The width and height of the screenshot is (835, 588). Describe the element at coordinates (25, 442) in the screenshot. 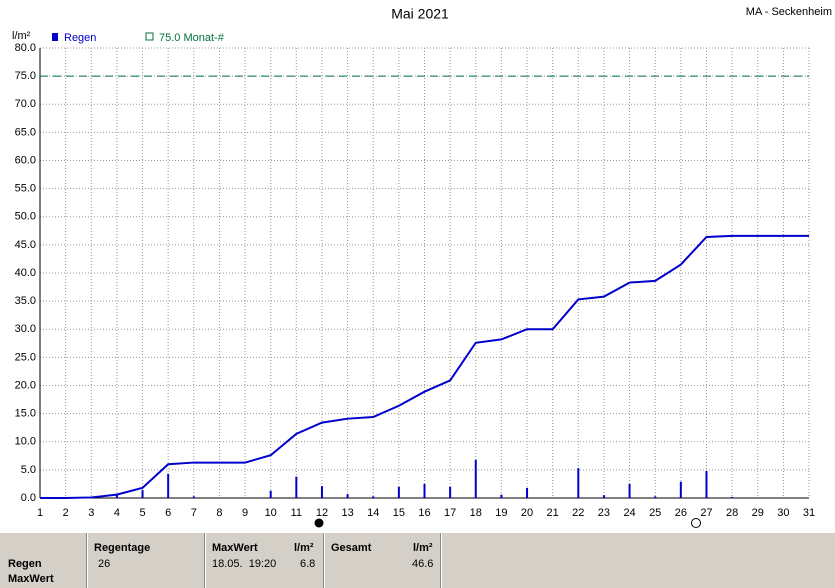

I see `y-tick-label: 10.0` at that location.